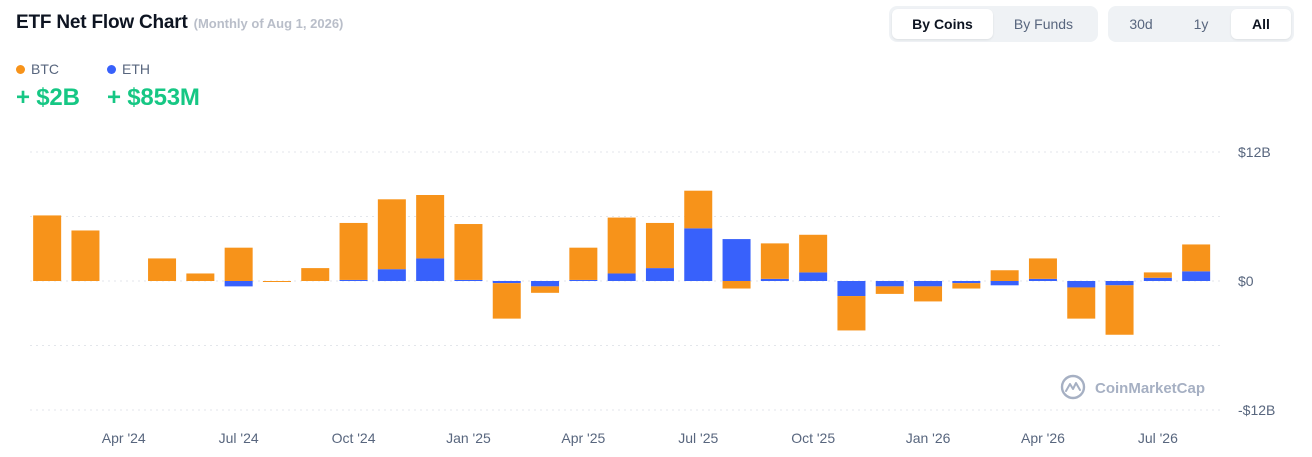 The image size is (1312, 457). What do you see at coordinates (136, 69) in the screenshot?
I see `legend-eth-label: ETH` at bounding box center [136, 69].